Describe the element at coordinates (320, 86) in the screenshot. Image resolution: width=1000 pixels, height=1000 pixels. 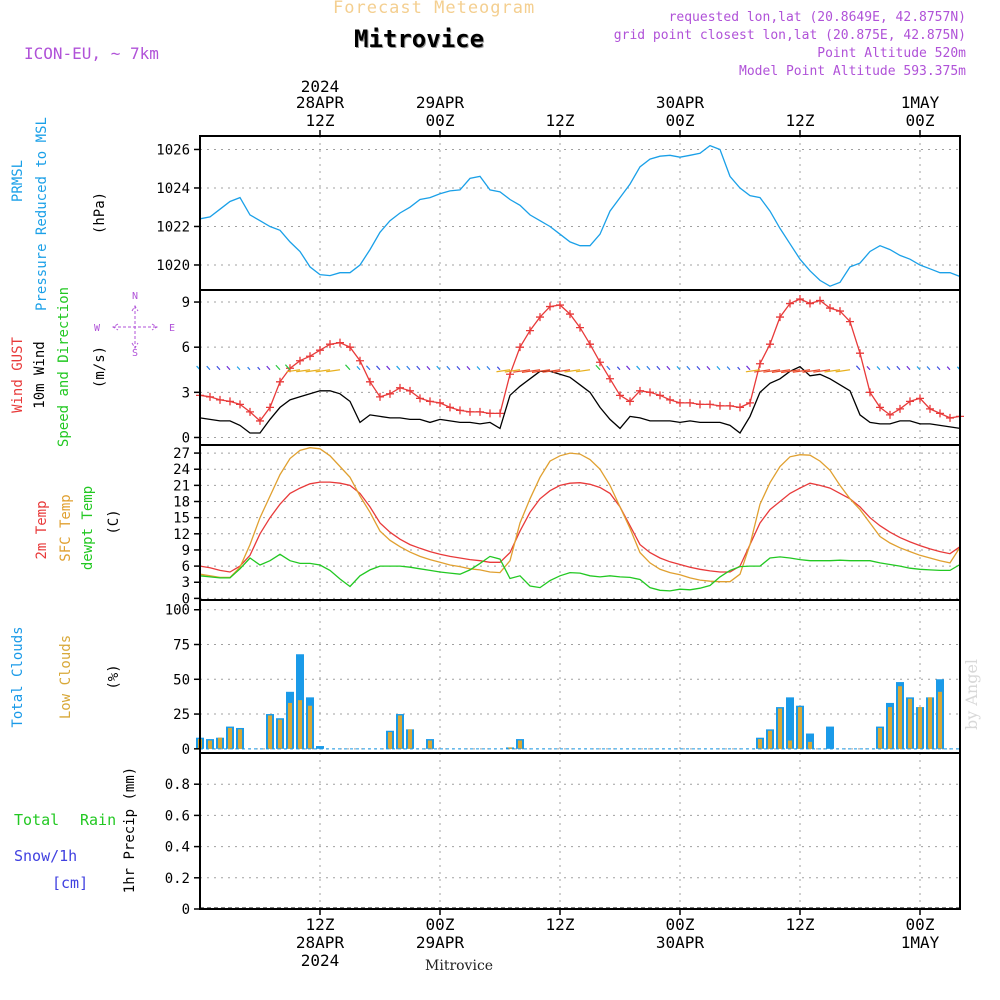
I see `top-year-label: 2024` at that location.